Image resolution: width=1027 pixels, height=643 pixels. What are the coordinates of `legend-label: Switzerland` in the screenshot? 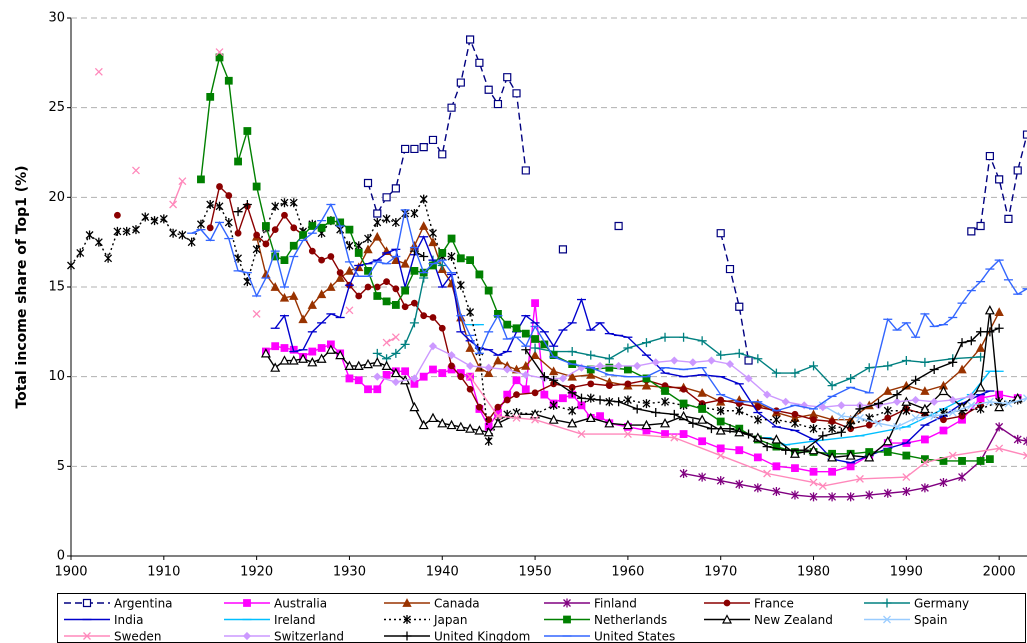 It's located at (309, 636).